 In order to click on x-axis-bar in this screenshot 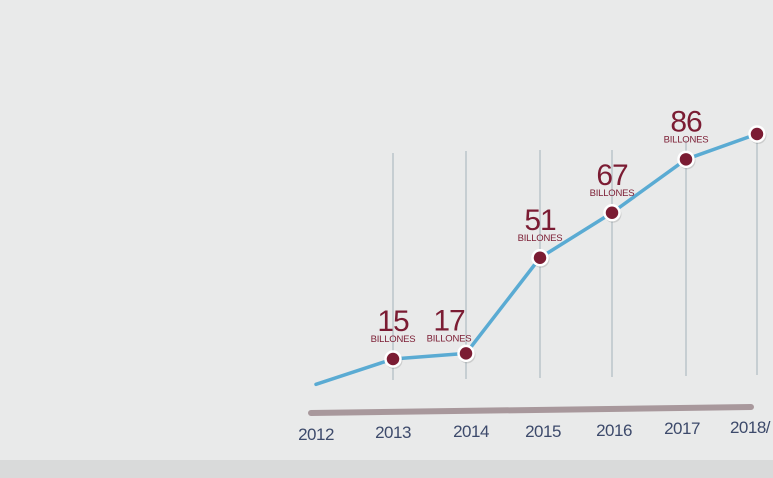, I will do `click(531, 410)`.